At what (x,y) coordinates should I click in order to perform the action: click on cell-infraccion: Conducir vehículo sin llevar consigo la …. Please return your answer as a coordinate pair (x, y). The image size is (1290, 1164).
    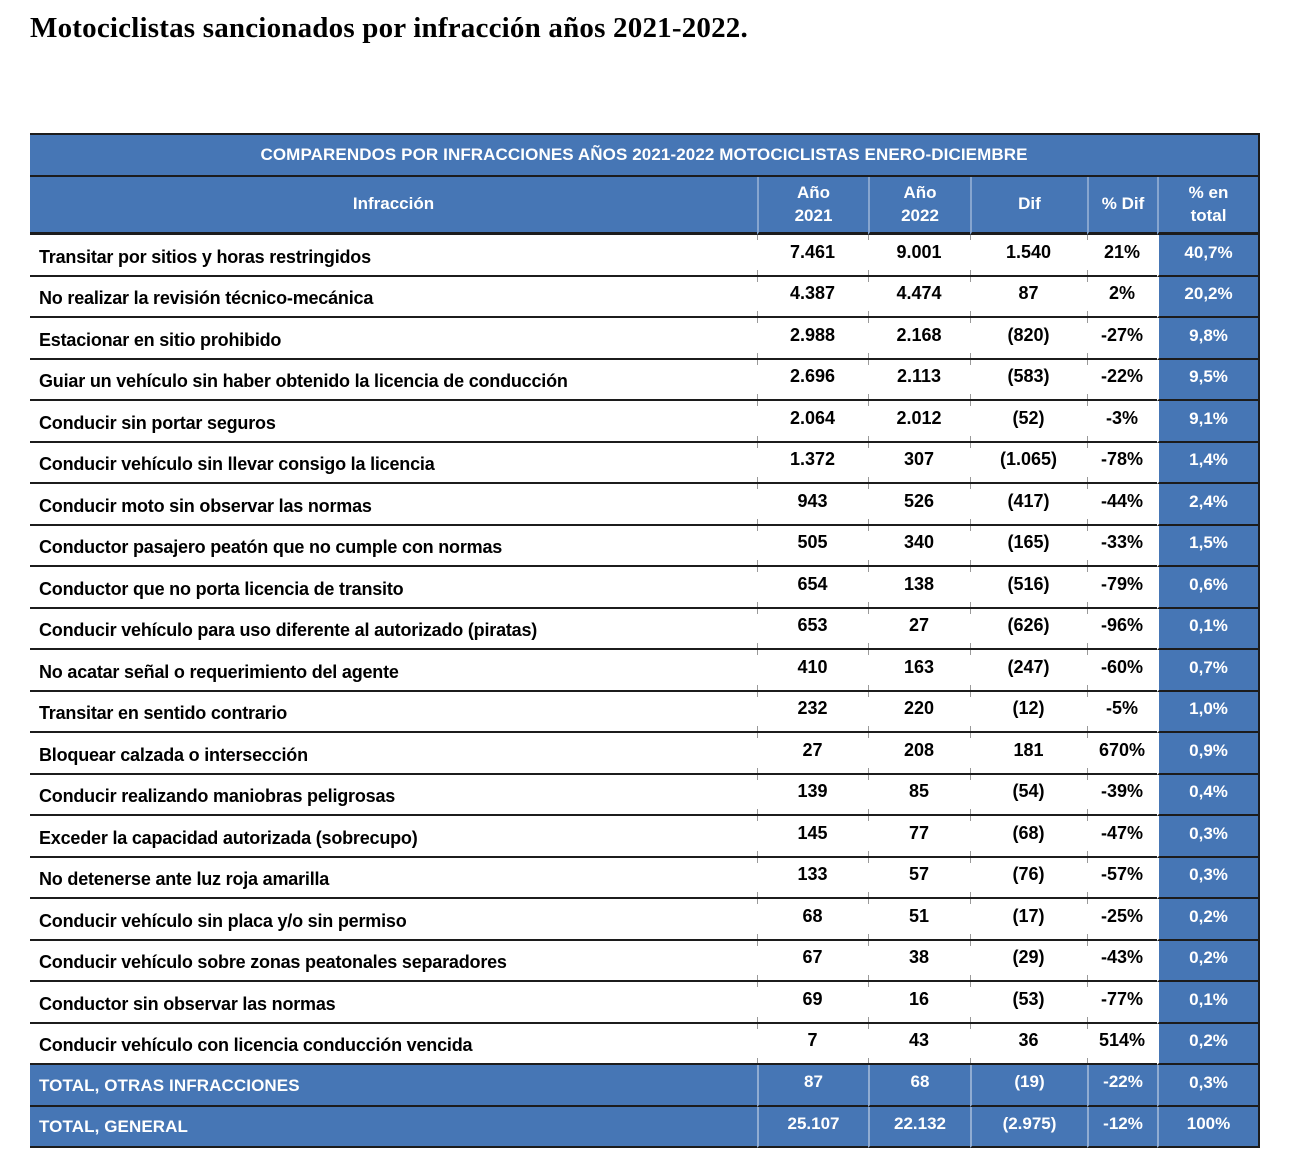
    Looking at the image, I should click on (393, 463).